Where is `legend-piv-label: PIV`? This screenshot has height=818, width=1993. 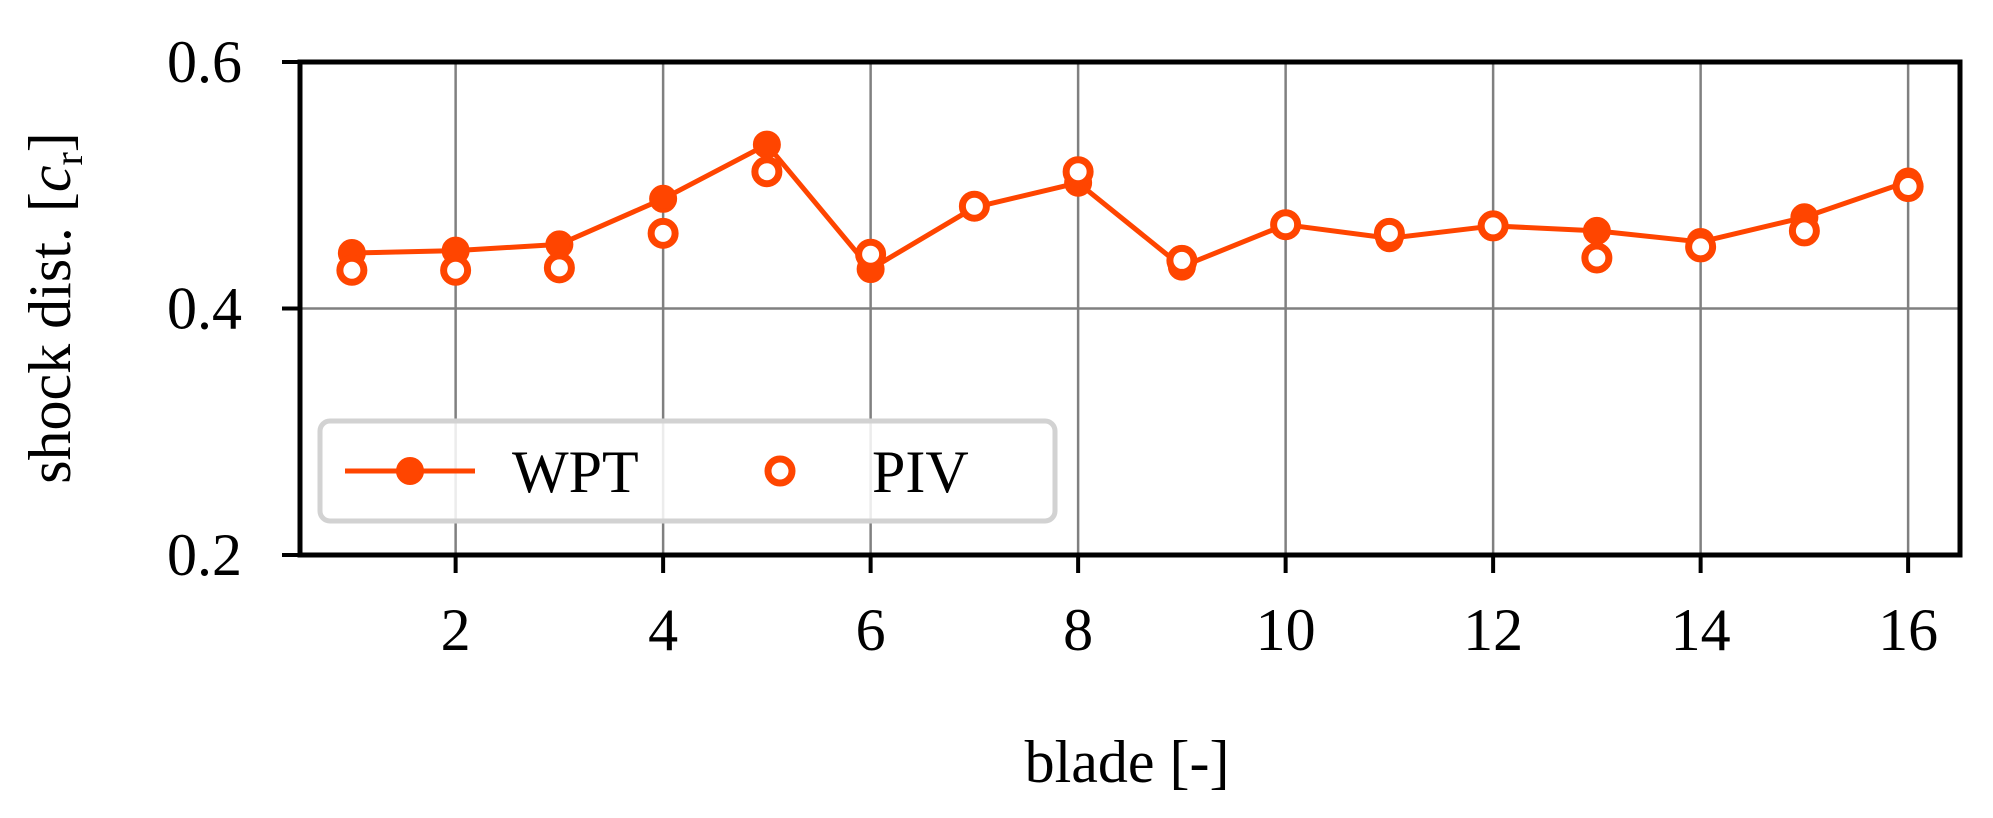 legend-piv-label: PIV is located at coordinates (920, 472).